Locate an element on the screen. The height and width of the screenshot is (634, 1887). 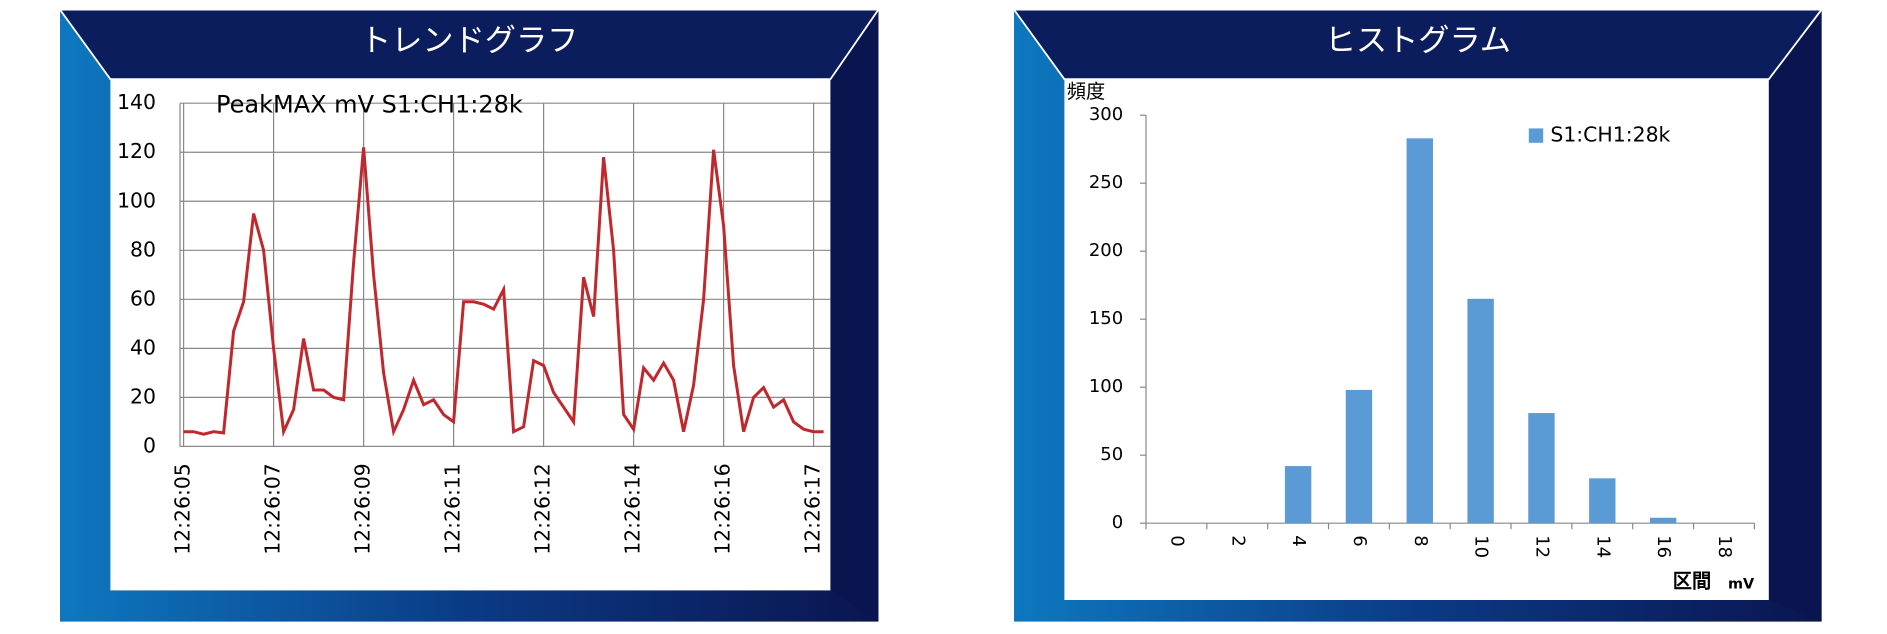
x-tick-label: 12:26:11 is located at coordinates (453, 509).